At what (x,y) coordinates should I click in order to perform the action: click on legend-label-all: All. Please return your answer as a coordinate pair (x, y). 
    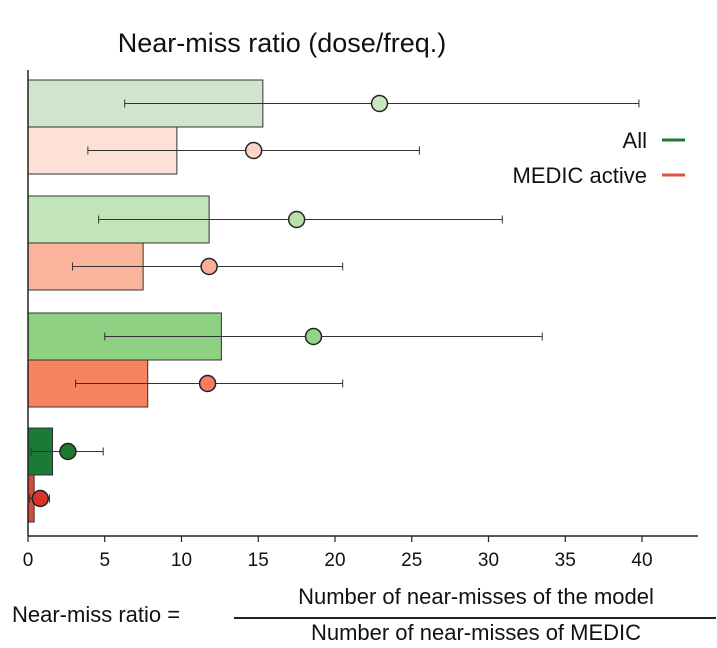
    Looking at the image, I should click on (635, 140).